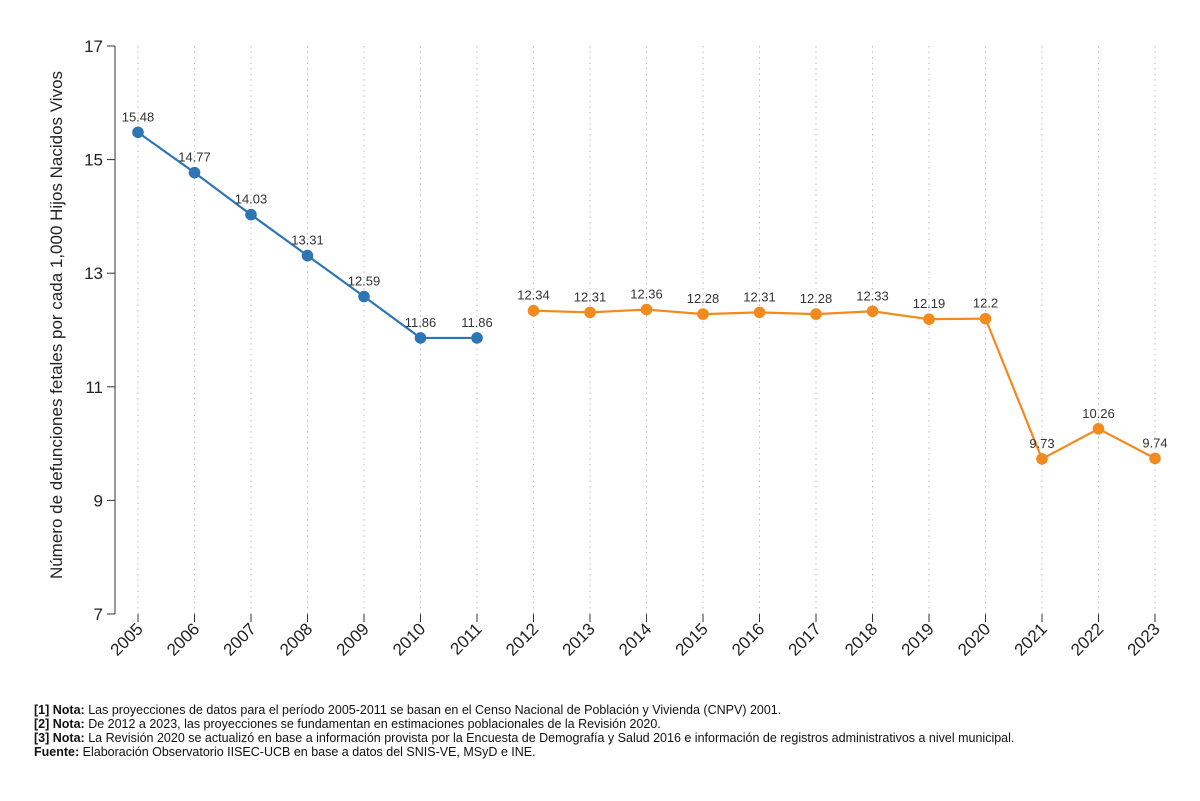 This screenshot has height=801, width=1200. I want to click on point-2020, so click(985, 318).